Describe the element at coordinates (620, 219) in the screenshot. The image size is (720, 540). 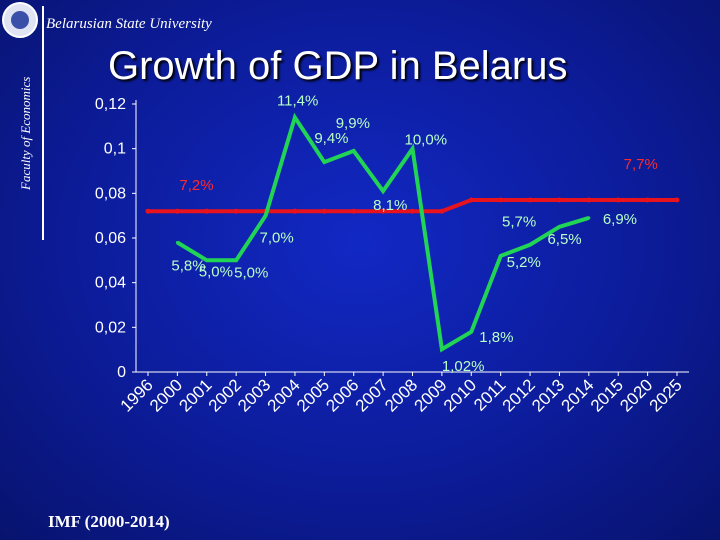
I see `data-label: 6,9%` at that location.